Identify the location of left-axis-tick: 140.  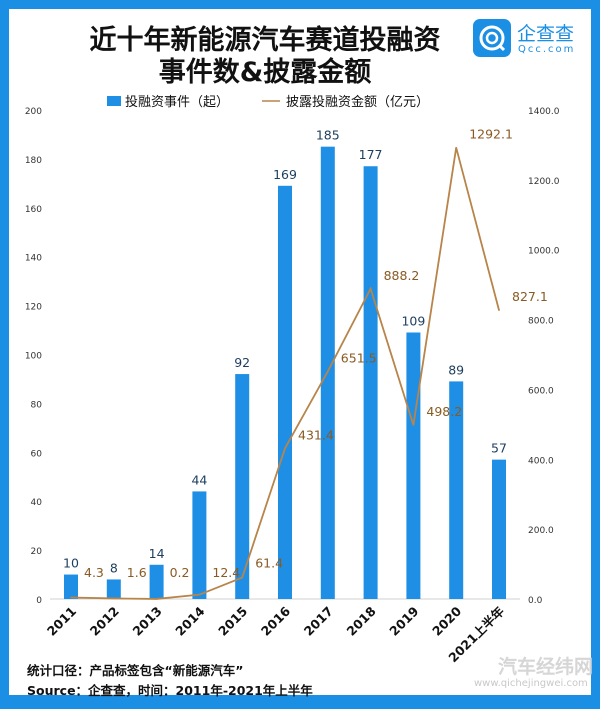
(33, 259).